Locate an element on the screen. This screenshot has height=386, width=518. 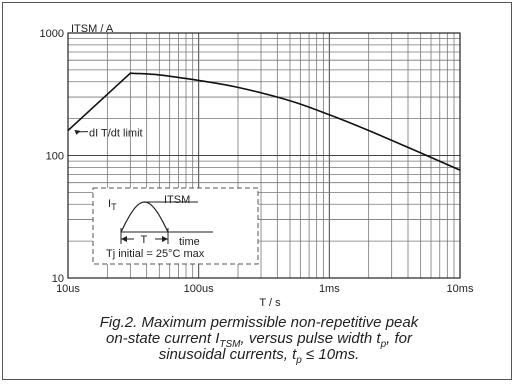
caption-line-3: sinusoidal currents, tp ≤ 10ms. is located at coordinates (259, 356).